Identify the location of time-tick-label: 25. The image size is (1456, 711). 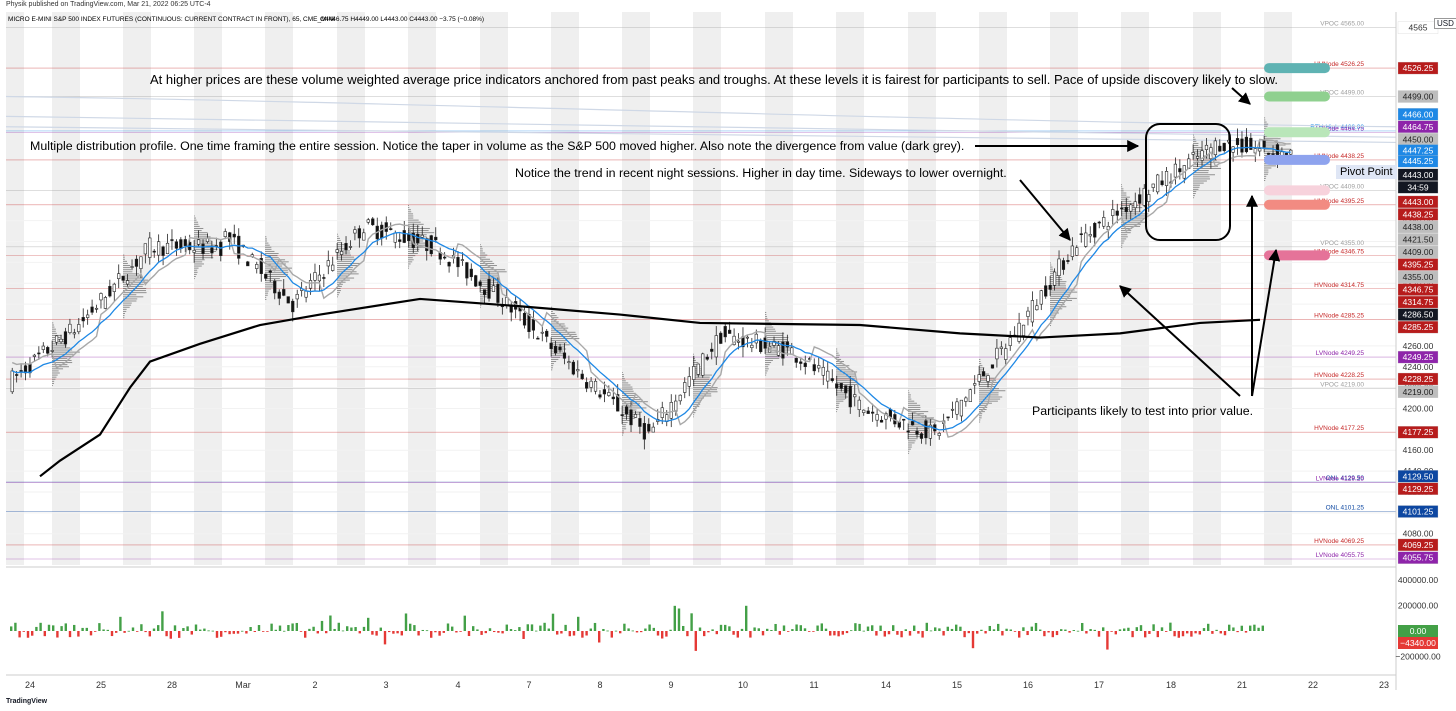
(101, 685).